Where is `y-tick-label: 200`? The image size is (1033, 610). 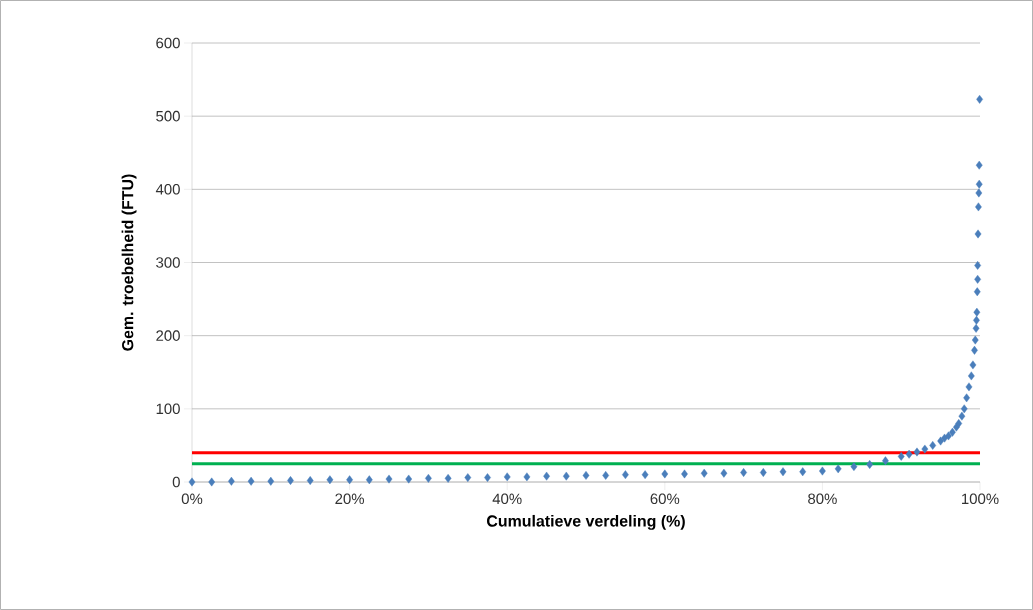
y-tick-label: 200 is located at coordinates (168, 335).